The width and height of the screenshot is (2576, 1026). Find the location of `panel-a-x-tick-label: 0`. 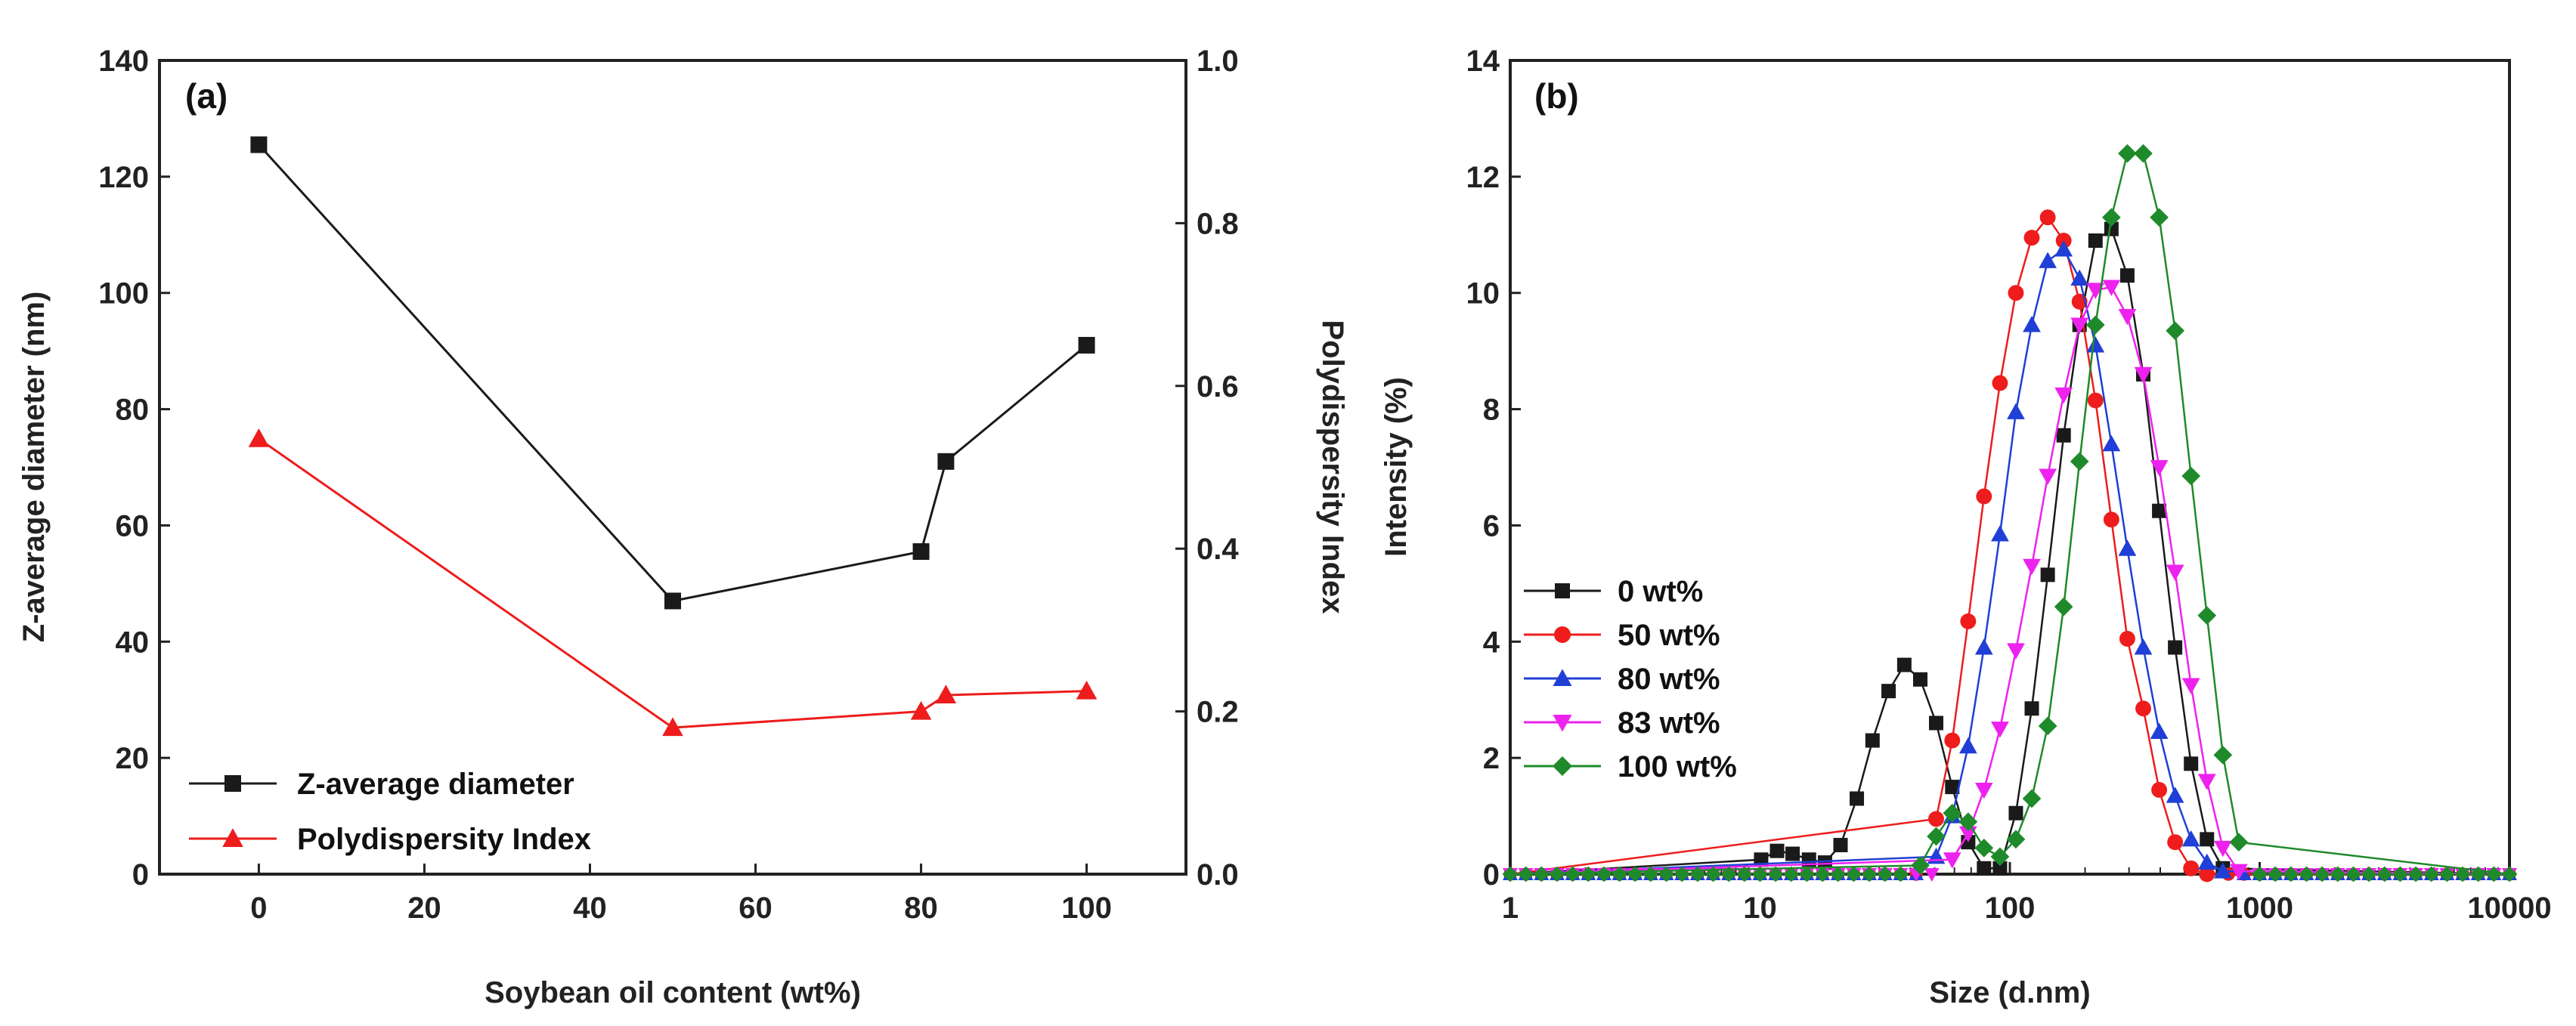

panel-a-x-tick-label: 0 is located at coordinates (258, 908).